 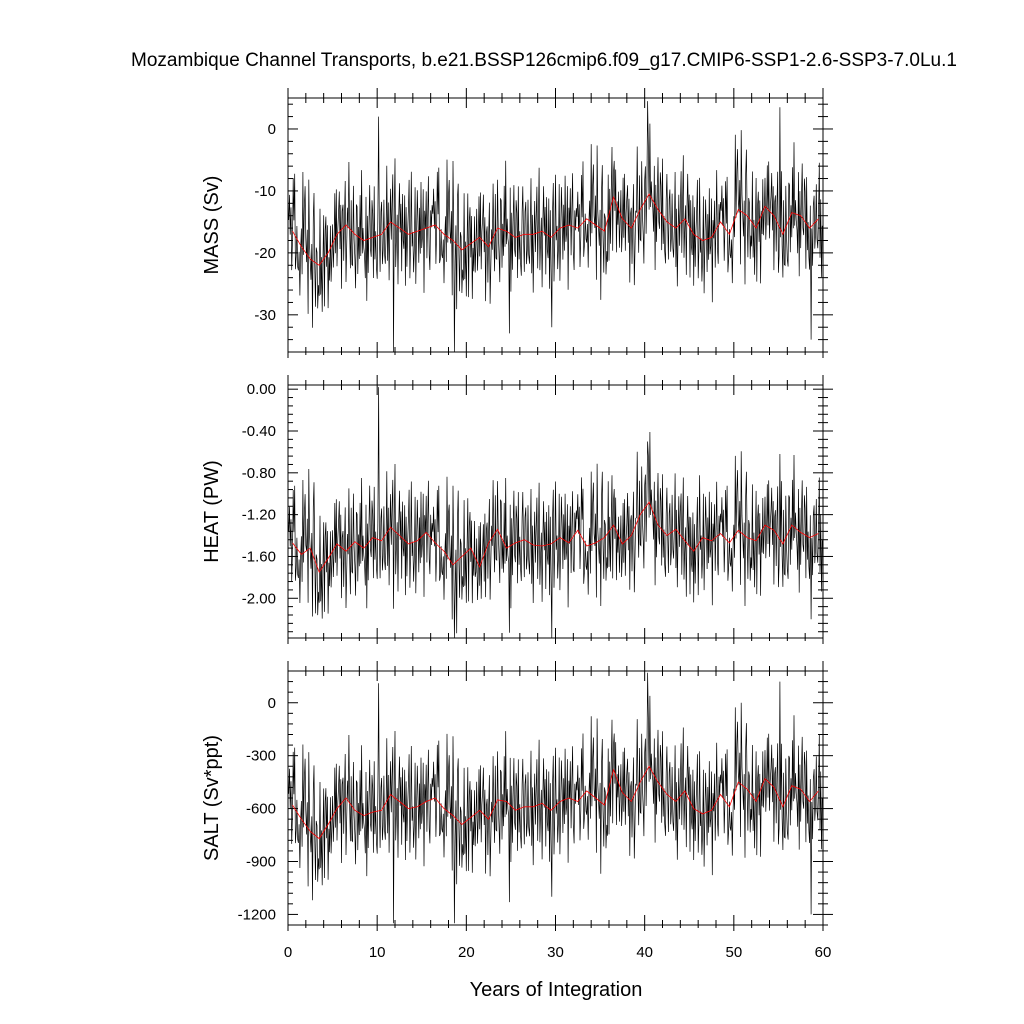 What do you see at coordinates (259, 556) in the screenshot?
I see `heat-y-tick-label: -1.60` at bounding box center [259, 556].